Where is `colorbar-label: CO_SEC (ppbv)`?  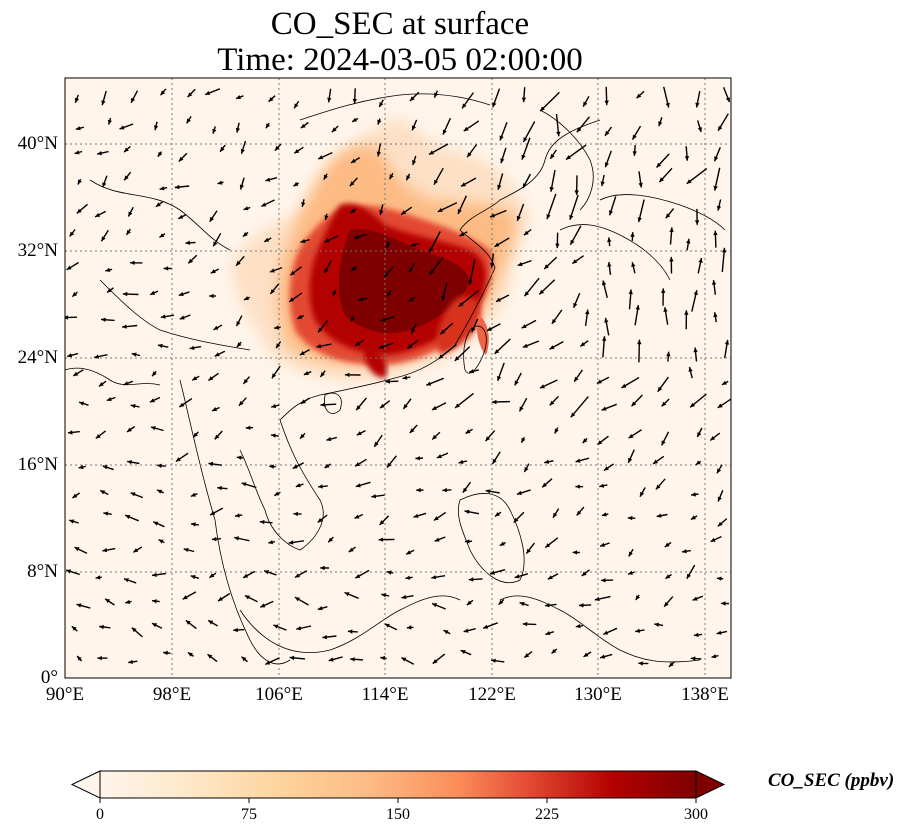 colorbar-label: CO_SEC (ppbv) is located at coordinates (831, 780).